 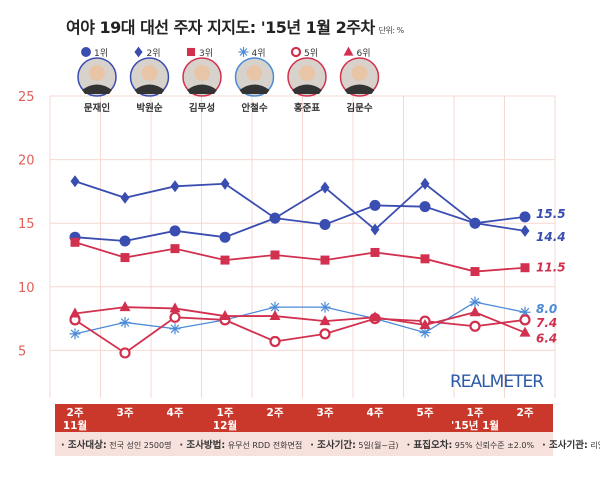 I want to click on survey-info-label: · 조사기관:, so click(x=565, y=445).